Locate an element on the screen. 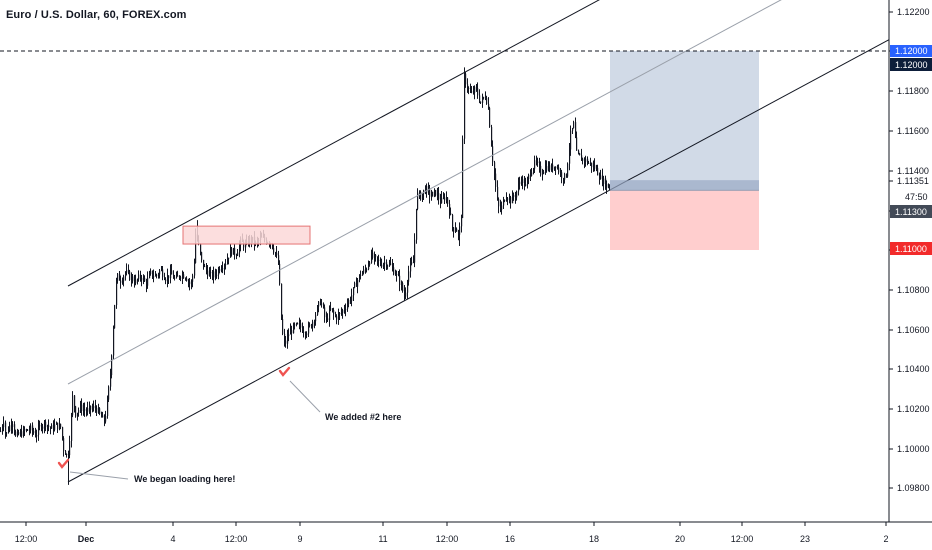 The width and height of the screenshot is (932, 550). price-tick-label: 1.10000 is located at coordinates (913, 449).